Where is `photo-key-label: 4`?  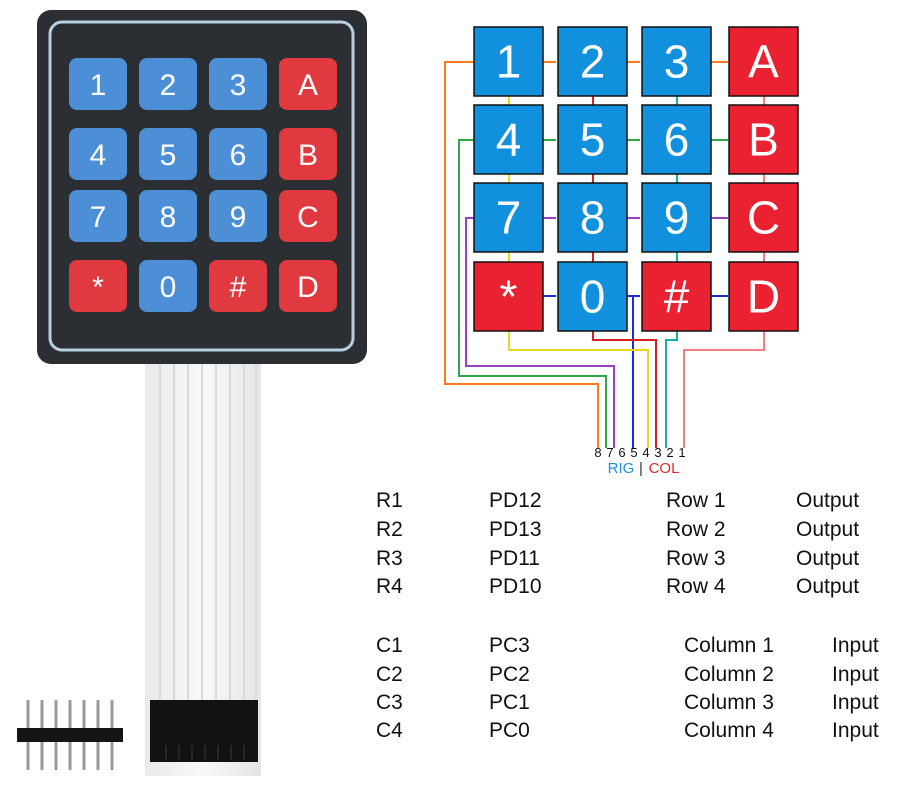
photo-key-label: 4 is located at coordinates (98, 155).